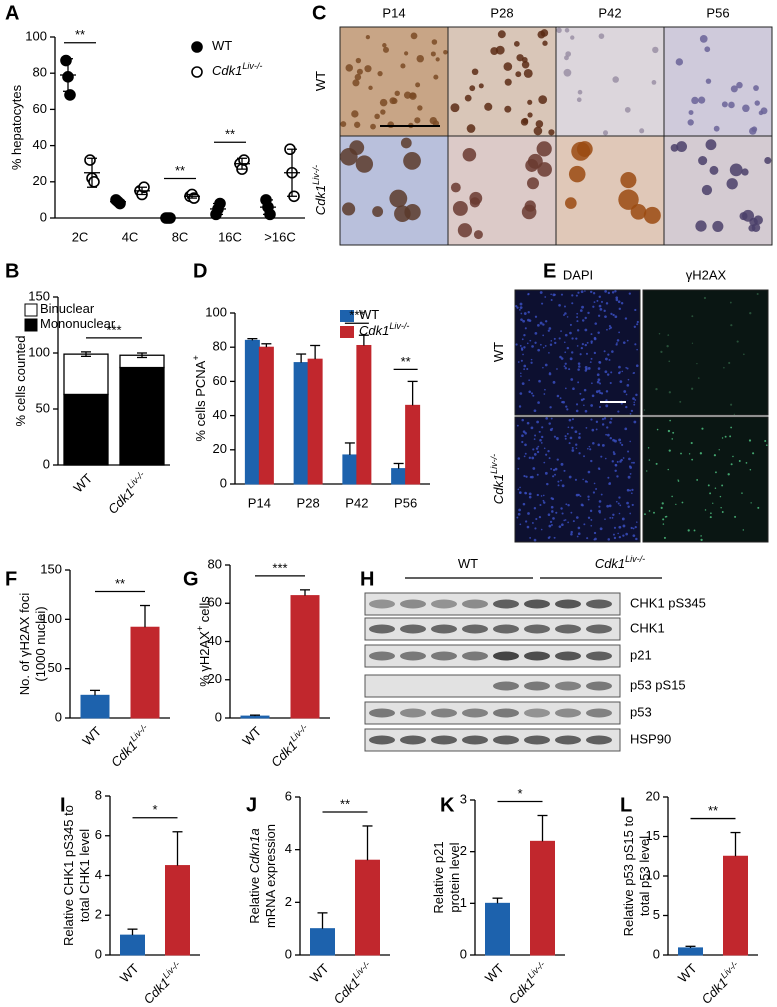 This screenshot has height=1007, width=777. Describe the element at coordinates (628, 876) in the screenshot. I see `label-run: Relative p53 pS15 to` at that location.